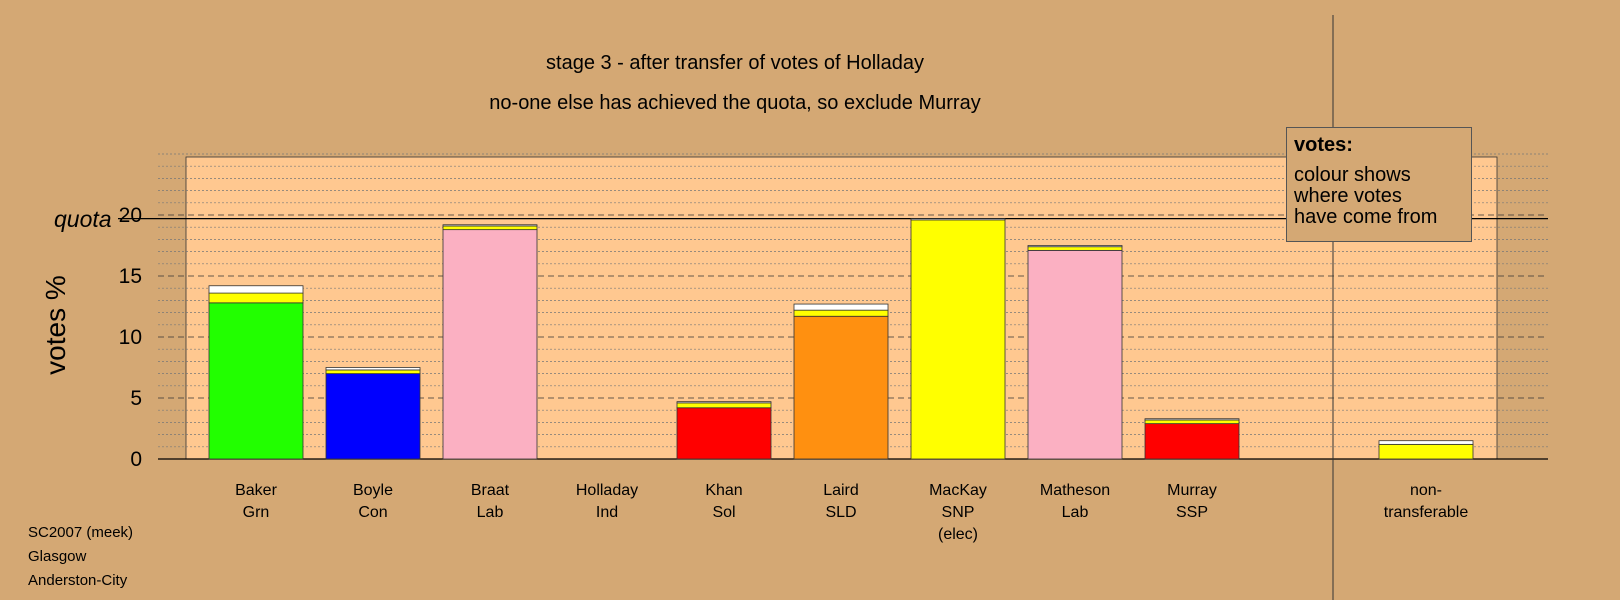 The width and height of the screenshot is (1620, 600). I want to click on y-tick-label: 15, so click(130, 276).